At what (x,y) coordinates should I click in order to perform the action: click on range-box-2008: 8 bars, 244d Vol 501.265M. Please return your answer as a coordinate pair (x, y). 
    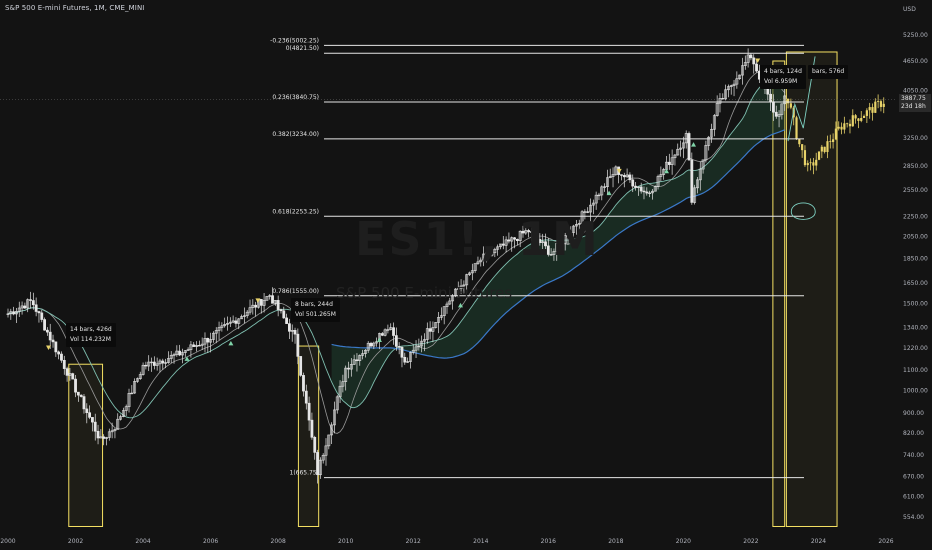
    Looking at the image, I should click on (315, 310).